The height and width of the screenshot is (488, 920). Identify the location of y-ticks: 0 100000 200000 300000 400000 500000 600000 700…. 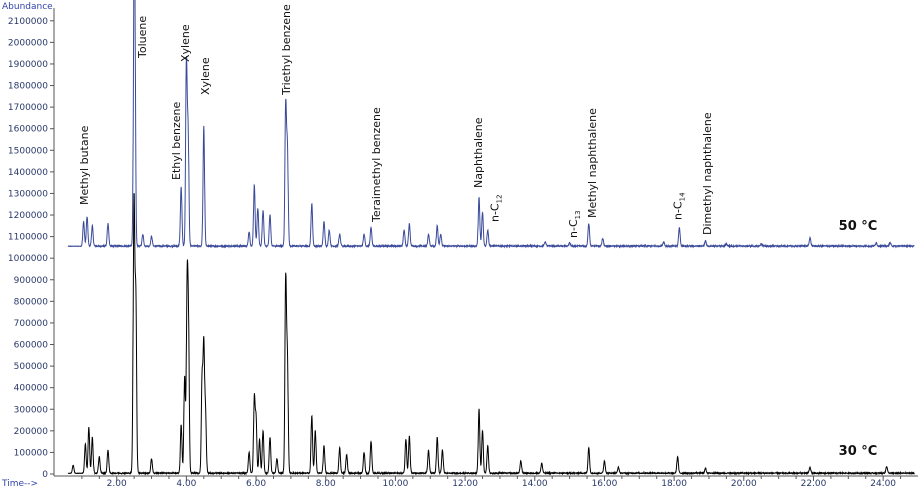
(31, 248).